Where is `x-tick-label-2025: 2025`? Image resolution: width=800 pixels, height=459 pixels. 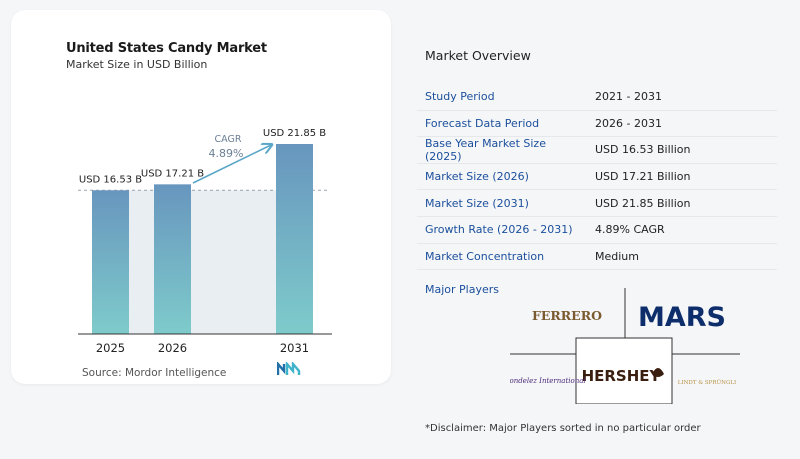 x-tick-label-2025: 2025 is located at coordinates (110, 348).